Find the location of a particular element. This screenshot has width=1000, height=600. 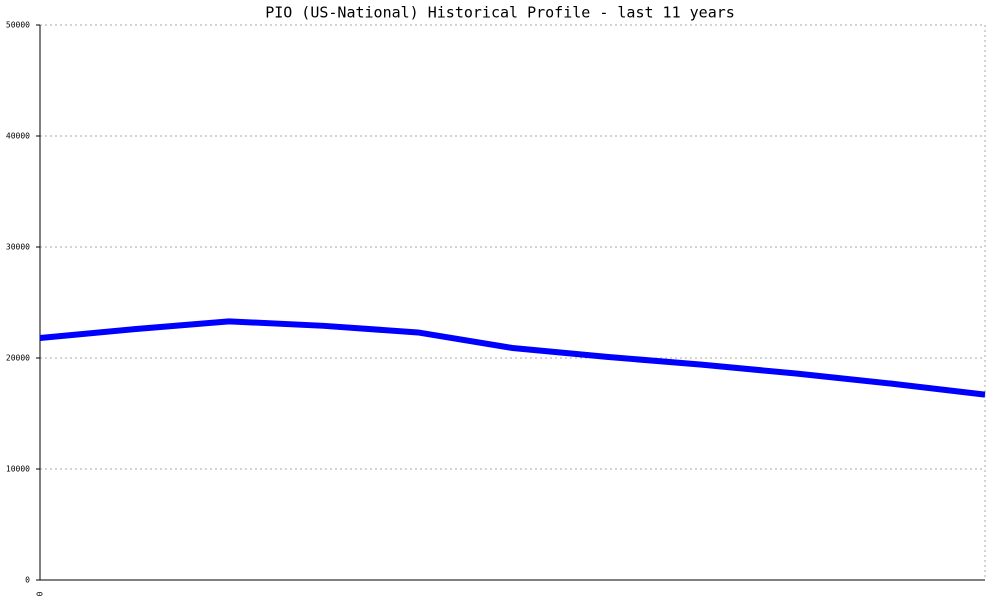

y-tick-label: 50000 is located at coordinates (18, 25).